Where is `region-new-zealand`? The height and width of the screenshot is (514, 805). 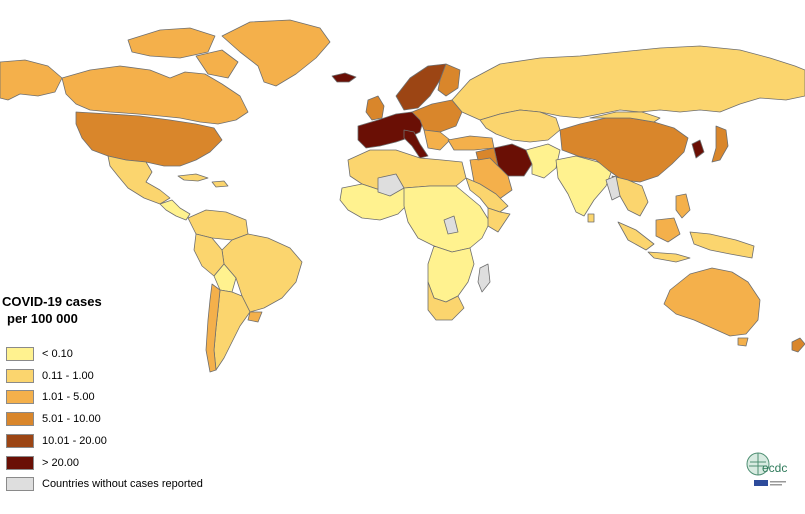
region-new-zealand is located at coordinates (798, 345).